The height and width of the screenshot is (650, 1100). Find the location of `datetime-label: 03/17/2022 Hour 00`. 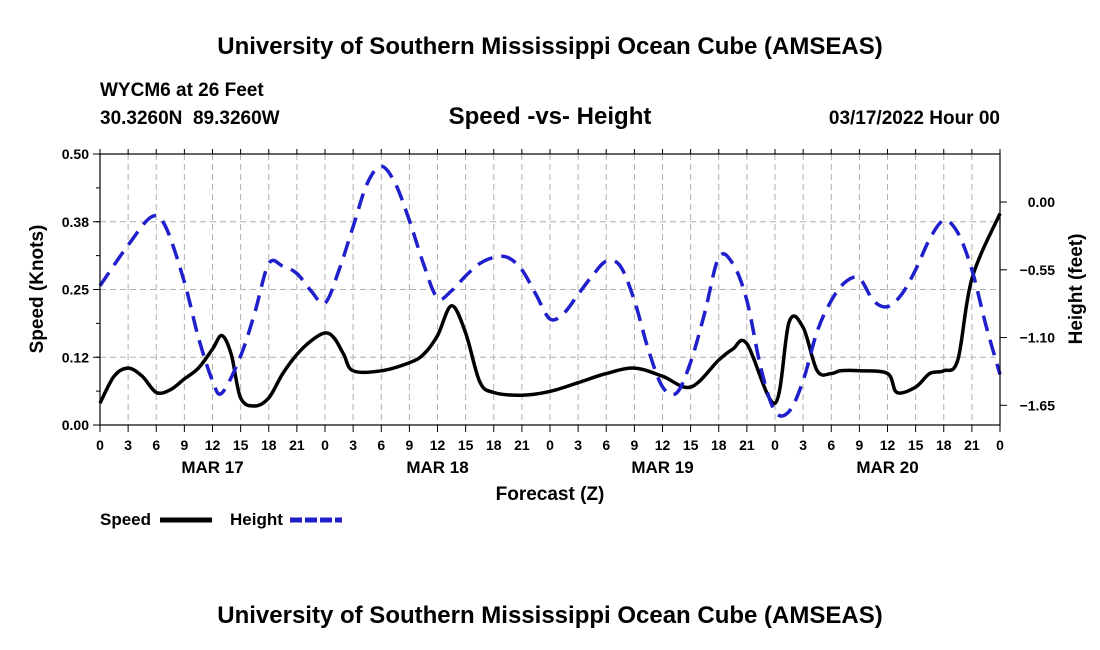

datetime-label: 03/17/2022 Hour 00 is located at coordinates (914, 118).